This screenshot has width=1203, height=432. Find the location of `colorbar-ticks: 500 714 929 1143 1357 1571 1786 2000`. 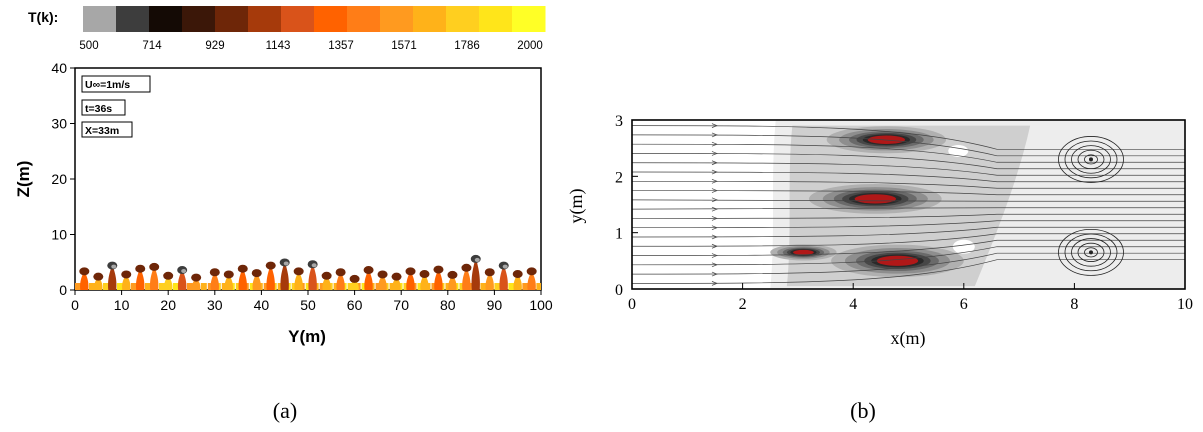

colorbar-ticks: 500 714 929 1143 1357 1571 1786 2000 is located at coordinates (310, 46).